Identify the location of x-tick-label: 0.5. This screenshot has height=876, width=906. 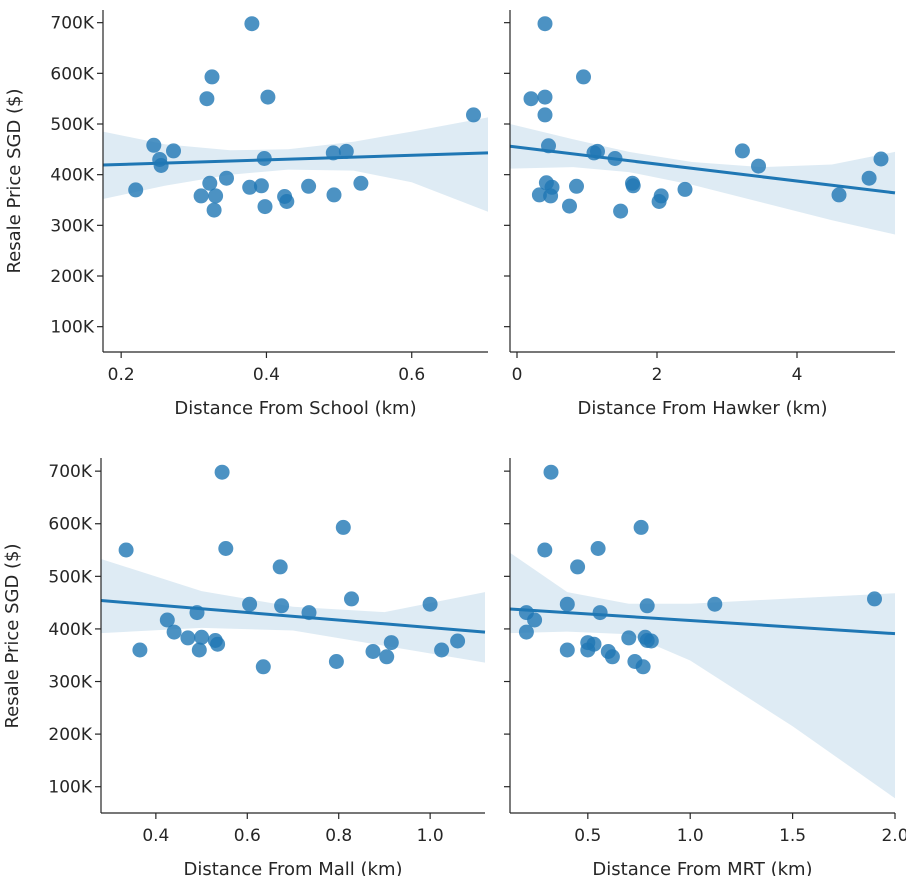
(587, 836).